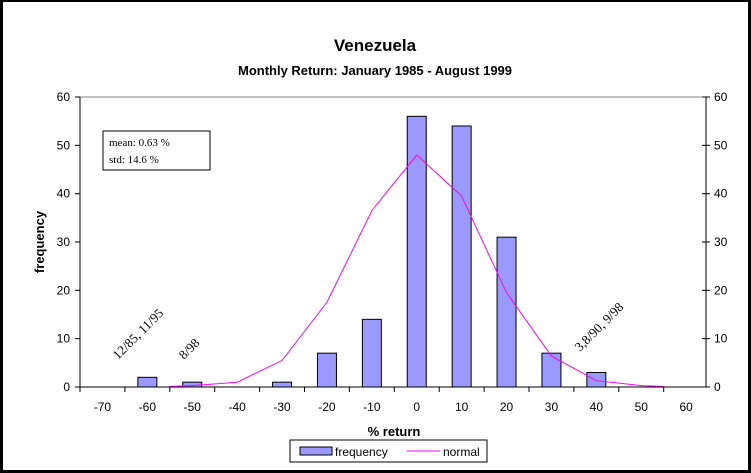 Image resolution: width=751 pixels, height=473 pixels. What do you see at coordinates (552, 407) in the screenshot?
I see `x-tick-label: 30` at bounding box center [552, 407].